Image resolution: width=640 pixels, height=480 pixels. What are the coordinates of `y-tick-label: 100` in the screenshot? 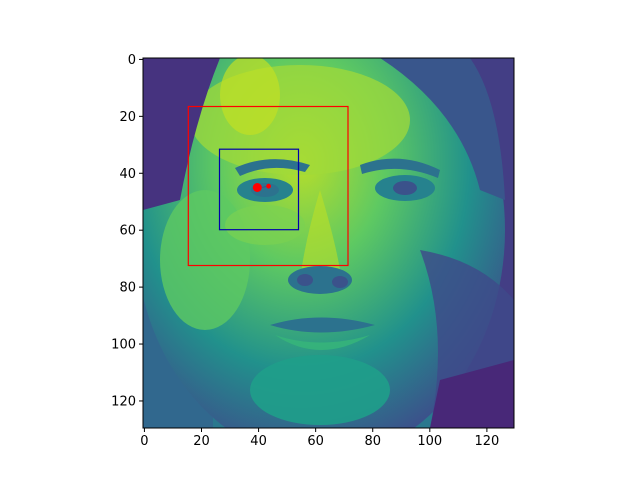 It's located at (123, 345).